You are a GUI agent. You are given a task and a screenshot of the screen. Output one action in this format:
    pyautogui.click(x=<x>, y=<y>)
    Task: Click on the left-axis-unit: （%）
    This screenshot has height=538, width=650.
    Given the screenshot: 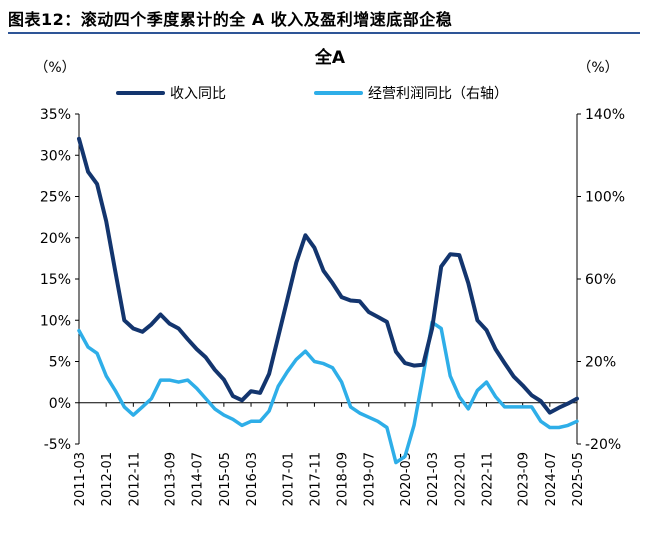 What is the action you would take?
    pyautogui.click(x=54, y=68)
    